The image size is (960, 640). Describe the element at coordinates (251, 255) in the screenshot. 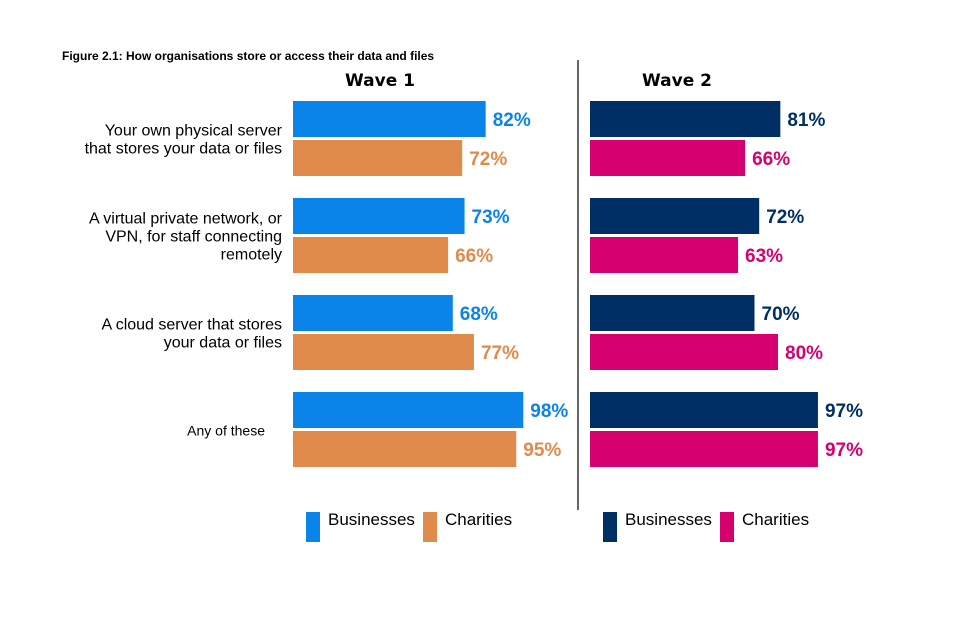

I see `category-label: remotely` at that location.